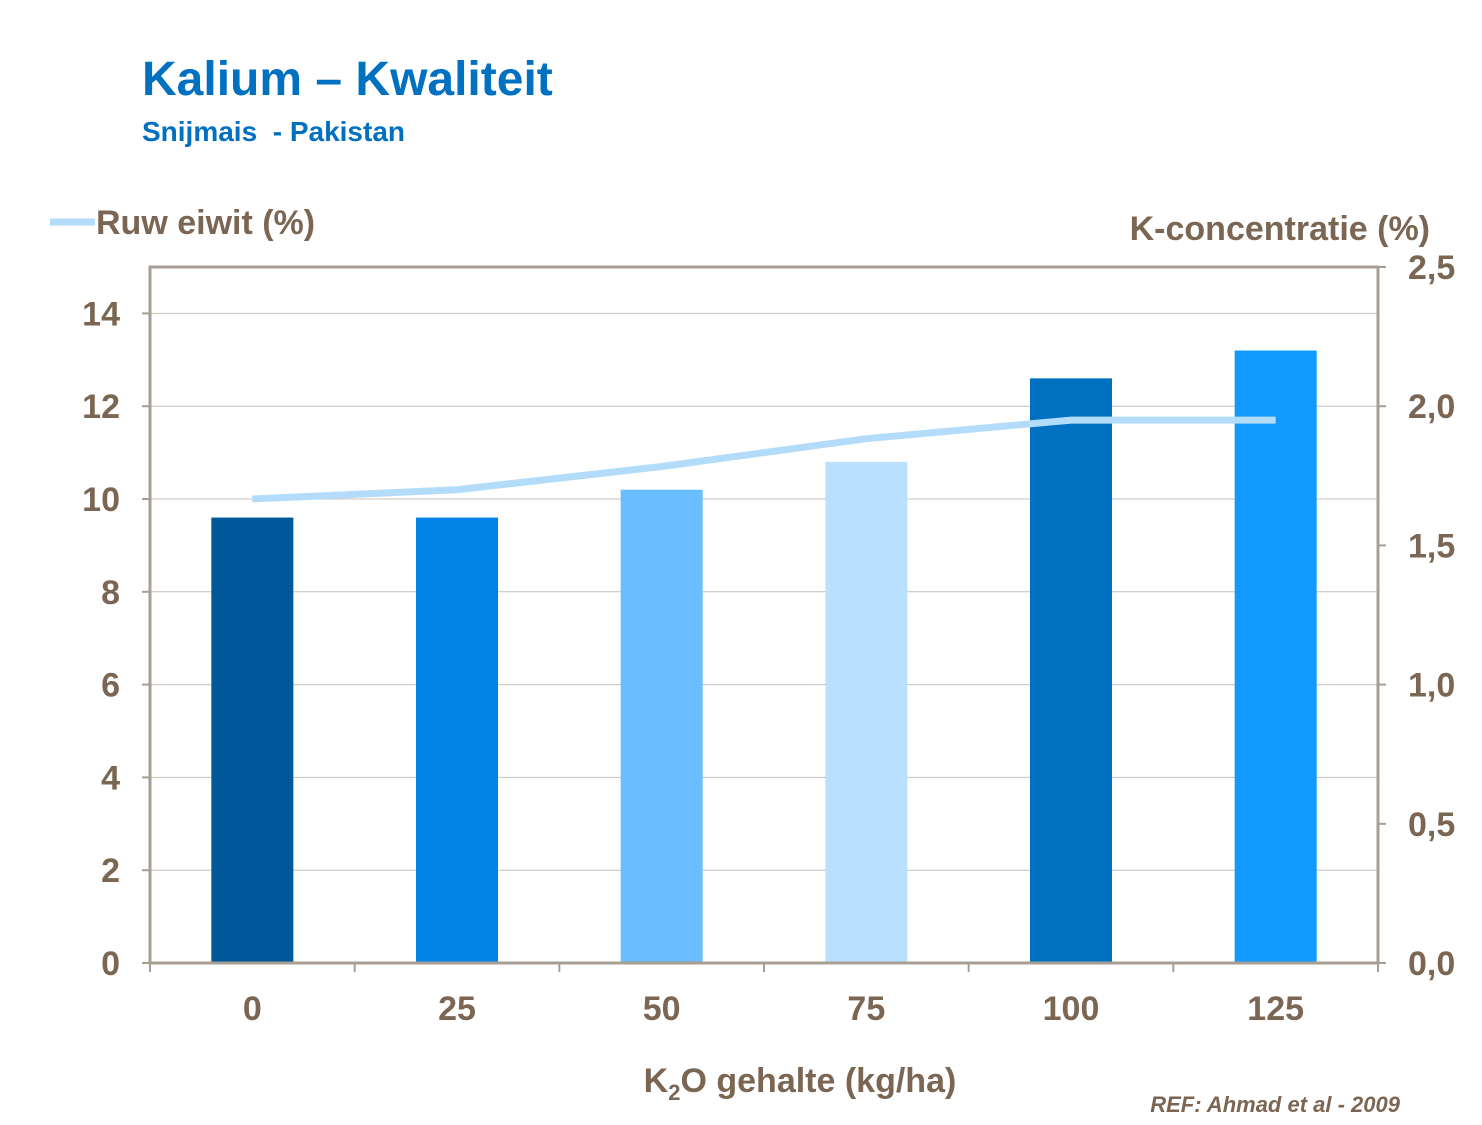 The height and width of the screenshot is (1125, 1482). I want to click on x-tick-label: 100, so click(1071, 1009).